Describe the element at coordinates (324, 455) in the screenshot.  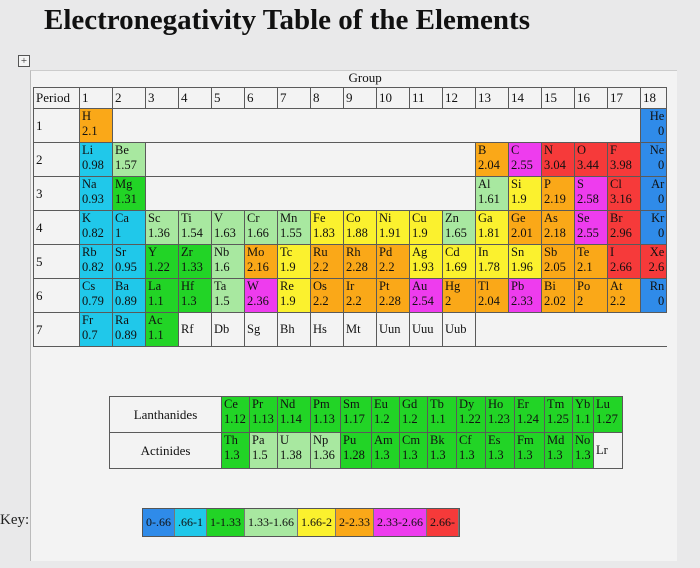
I see `electronegativity-value: 1.36` at that location.